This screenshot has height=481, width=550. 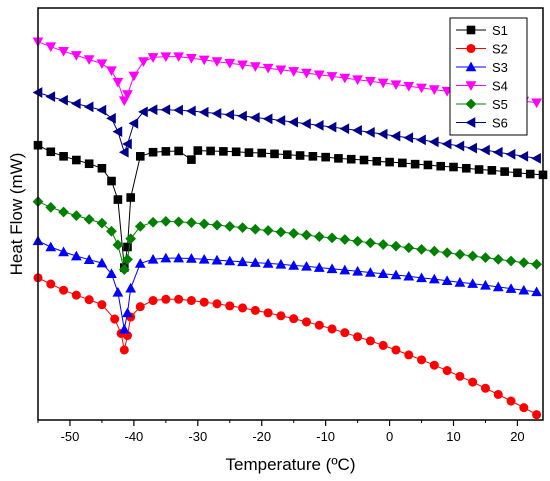 I want to click on series-line-s5, so click(x=287, y=236).